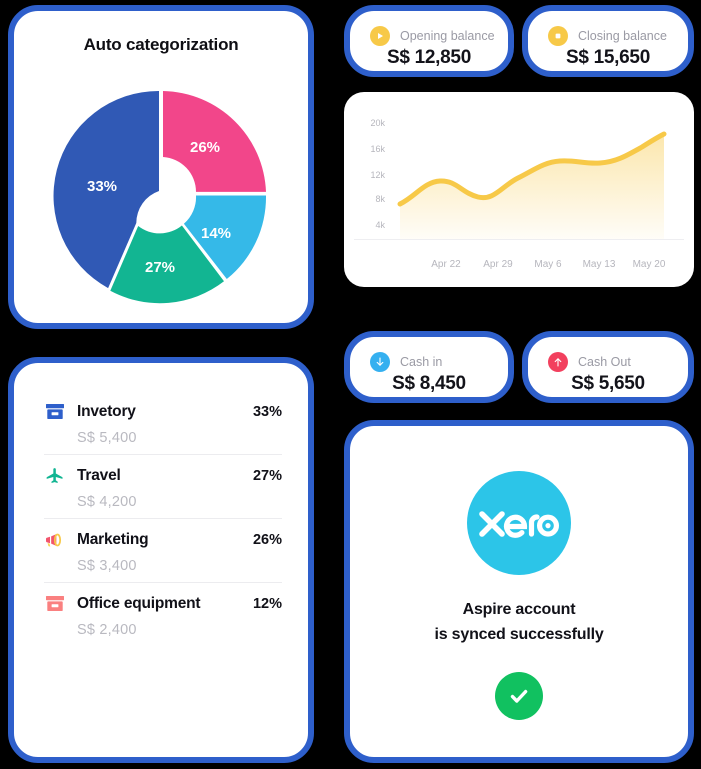 The width and height of the screenshot is (701, 769). What do you see at coordinates (102, 186) in the screenshot?
I see `donut-label-invetory: 33%` at bounding box center [102, 186].